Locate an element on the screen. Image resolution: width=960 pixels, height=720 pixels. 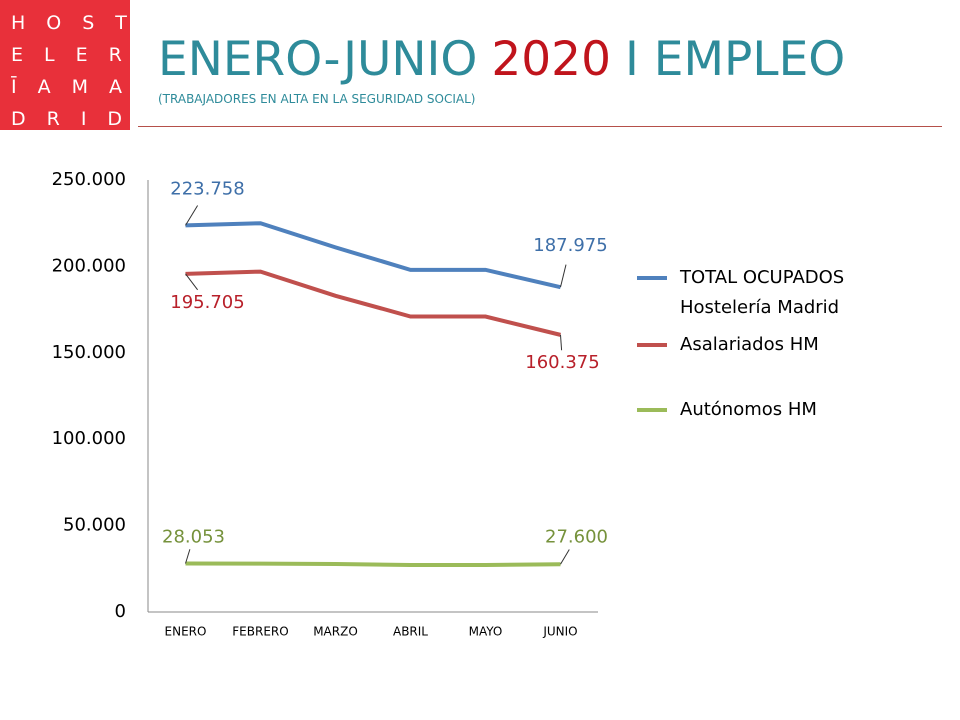
title: ENERO-JUNIO 2020 I EMPLEO is located at coordinates (508, 59).